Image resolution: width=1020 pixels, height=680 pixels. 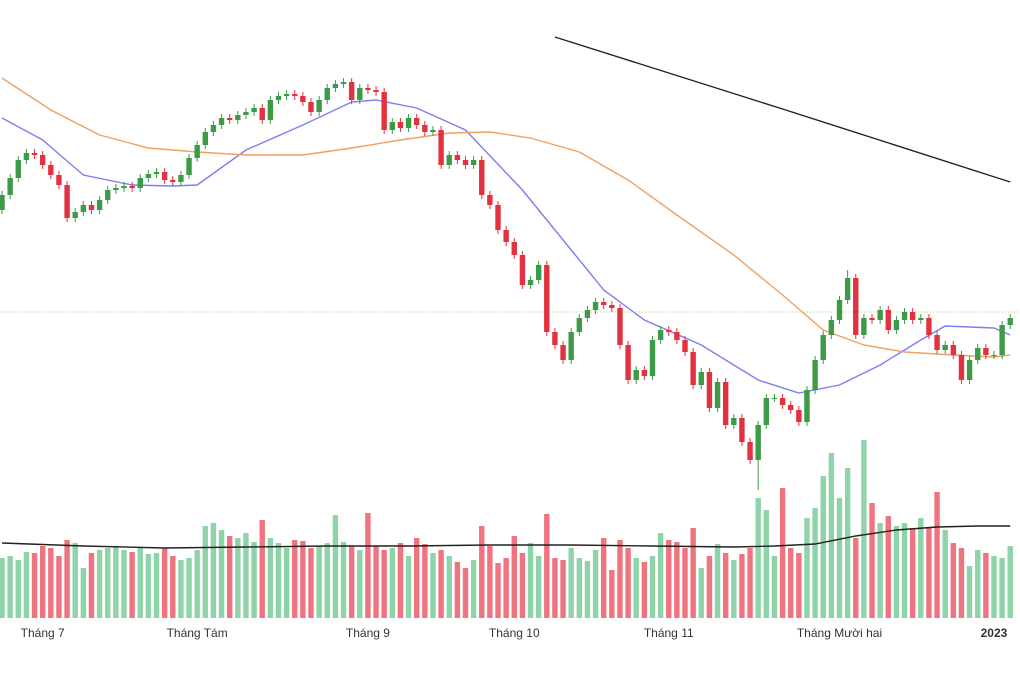 I want to click on x-tick-label: 2023, so click(x=994, y=633).